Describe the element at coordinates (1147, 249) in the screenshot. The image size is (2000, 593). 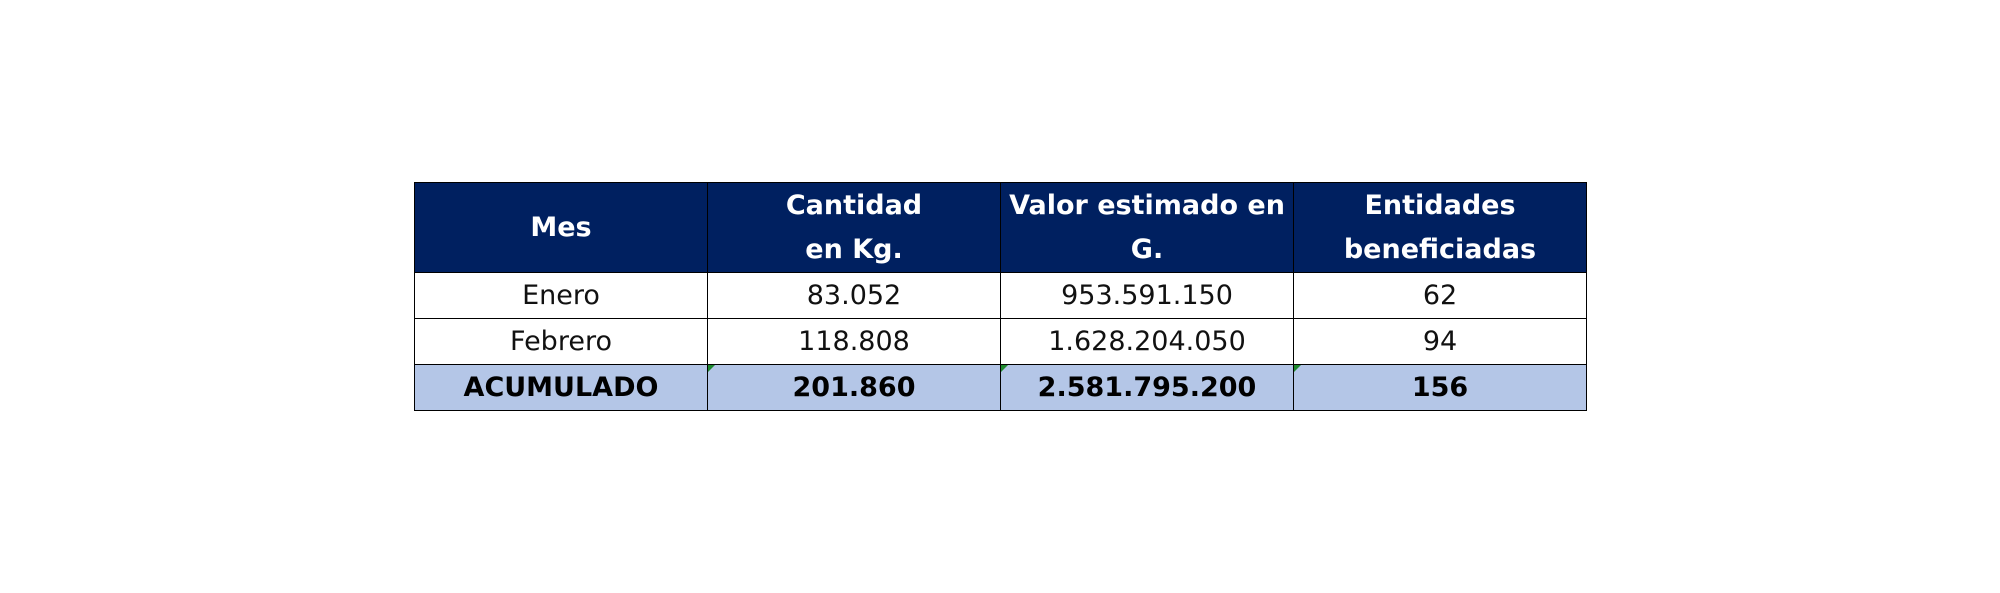
I see `header-valor-line-2: G.` at that location.